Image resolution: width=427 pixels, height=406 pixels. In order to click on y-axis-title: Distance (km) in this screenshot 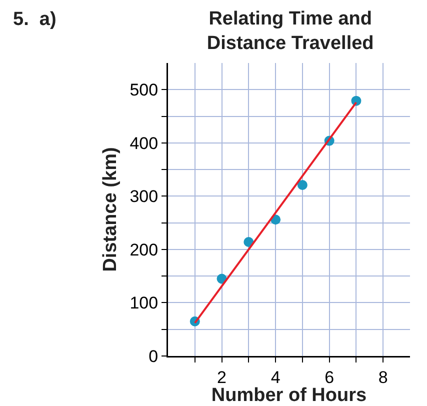, I will do `click(110, 209)`.